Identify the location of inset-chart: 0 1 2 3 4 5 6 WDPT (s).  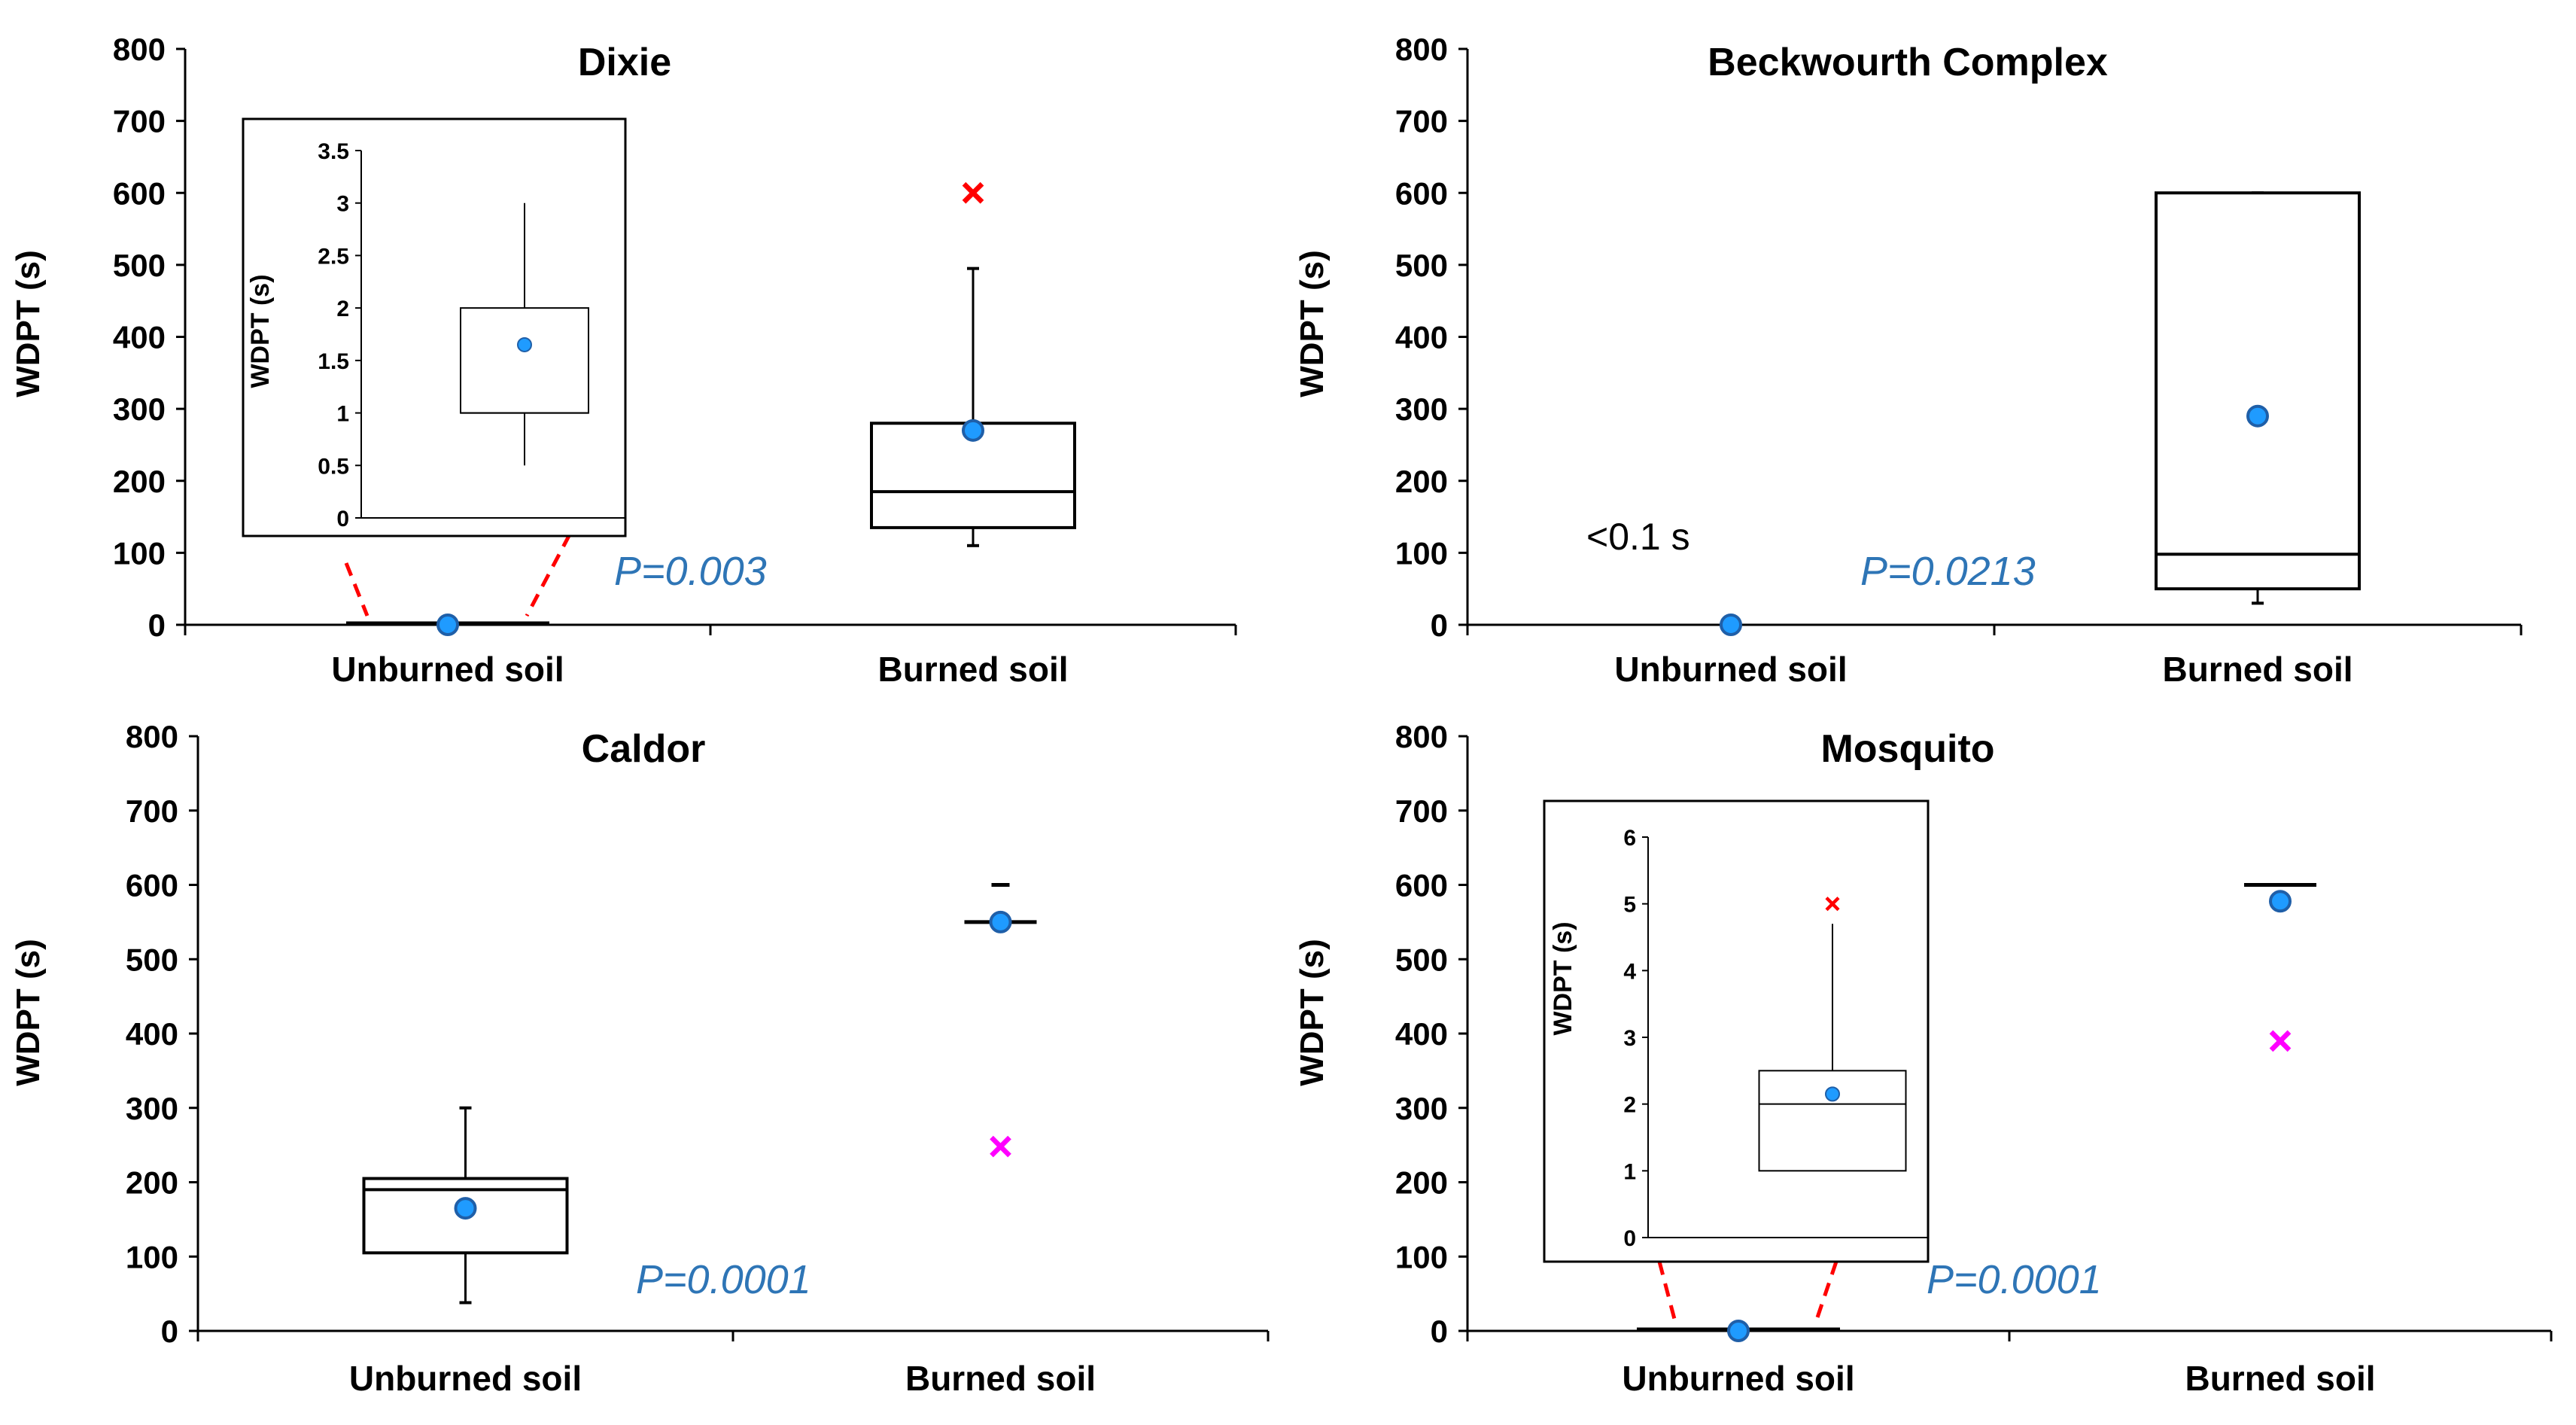
(1736, 1061).